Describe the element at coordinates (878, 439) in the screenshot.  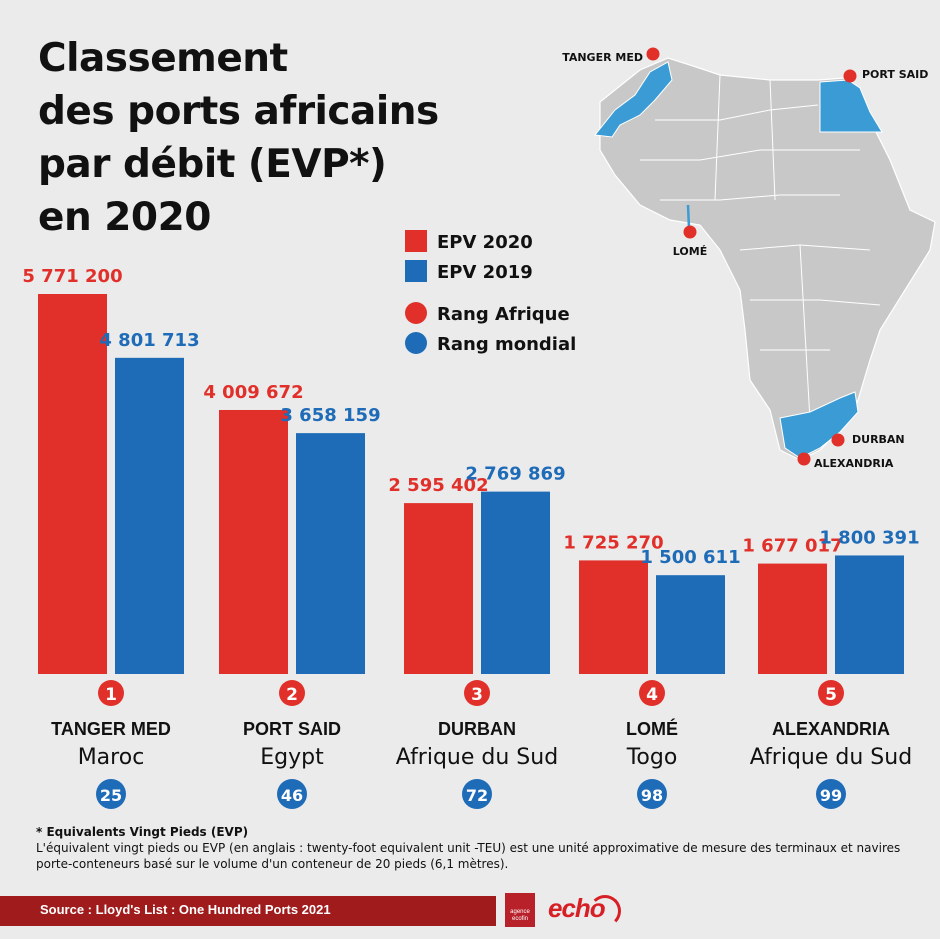
I see `port-label: DURBAN` at that location.